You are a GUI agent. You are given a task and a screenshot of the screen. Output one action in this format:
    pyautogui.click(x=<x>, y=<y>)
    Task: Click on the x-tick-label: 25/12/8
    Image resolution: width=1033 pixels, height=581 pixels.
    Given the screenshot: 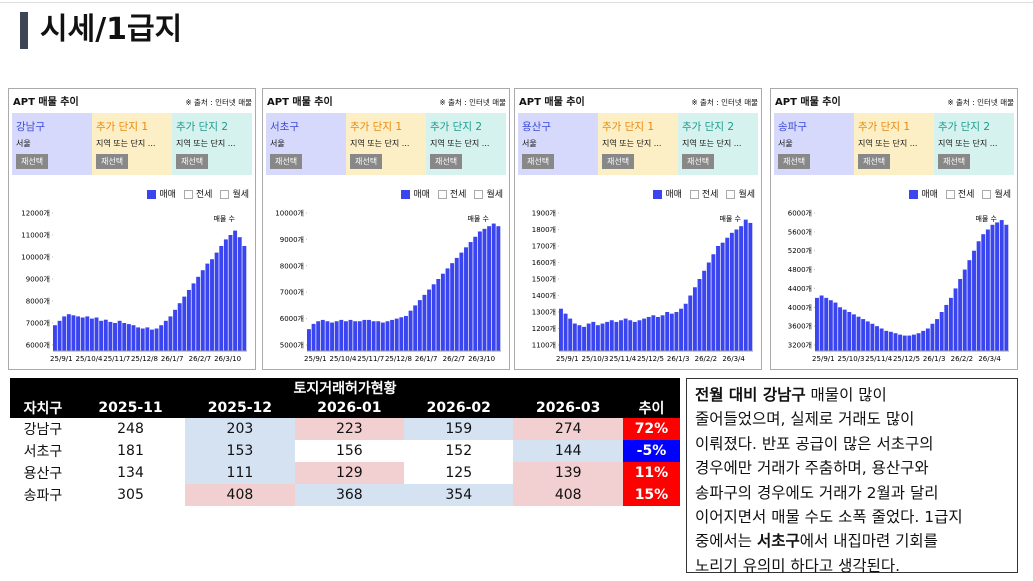 What is the action you would take?
    pyautogui.click(x=144, y=359)
    